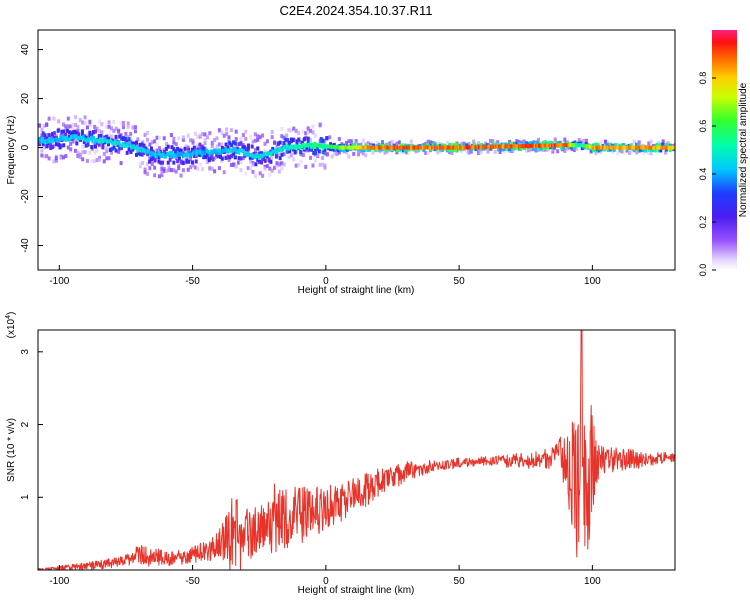  I want to click on colorbar-tick-label: 0.2, so click(703, 222).